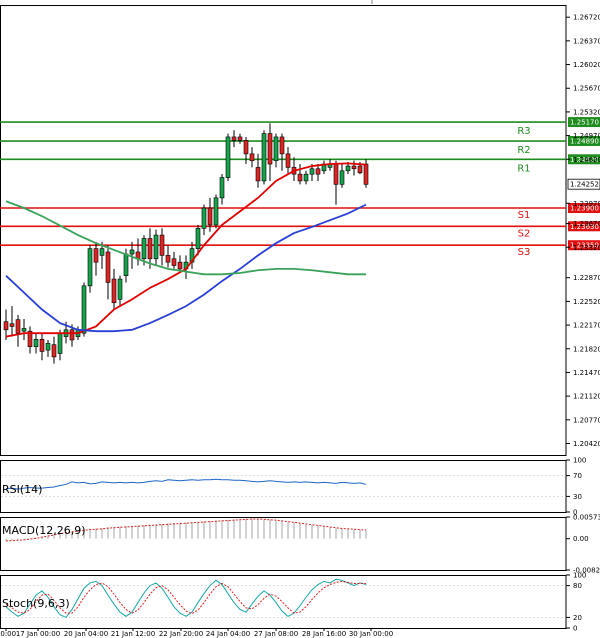  What do you see at coordinates (586, 349) in the screenshot?
I see `price-tick-label: 1.21820` at bounding box center [586, 349].